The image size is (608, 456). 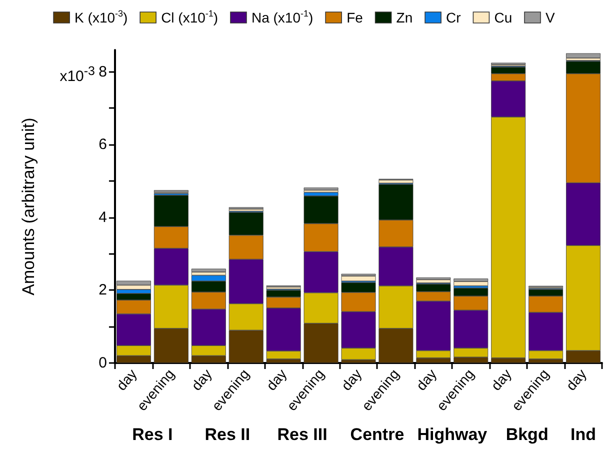 I want to click on text: Res I, so click(x=152, y=434).